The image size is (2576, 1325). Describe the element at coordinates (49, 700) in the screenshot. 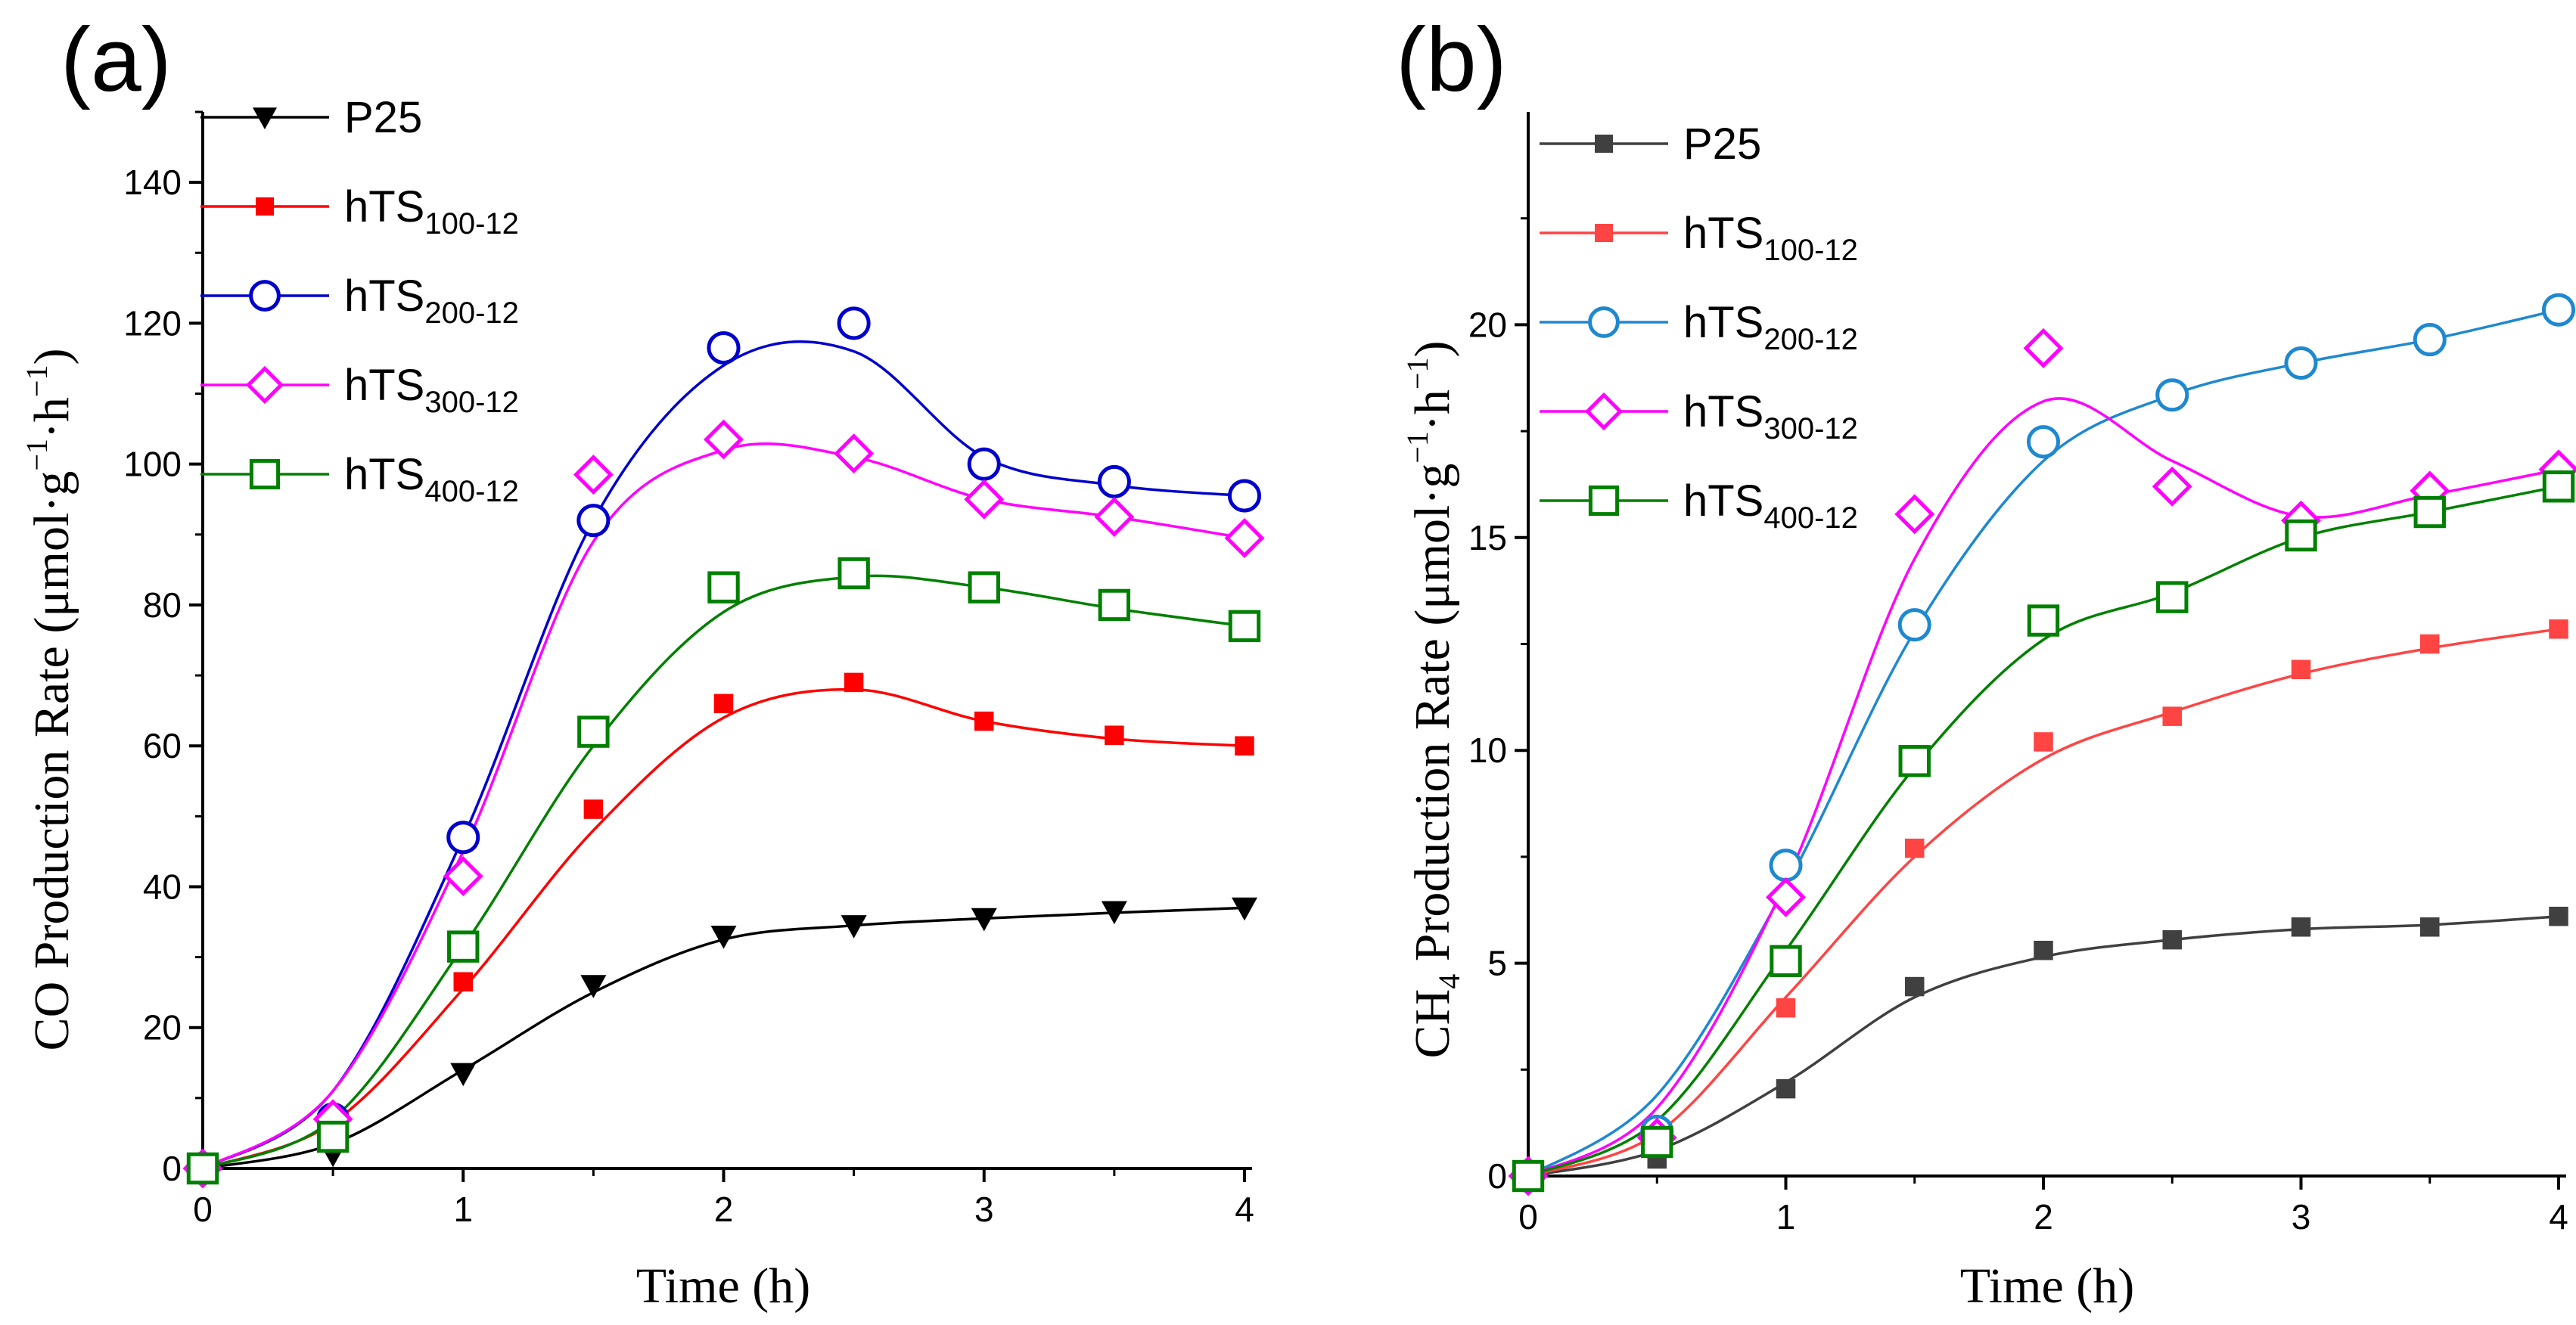

I see `chart-a-y-label: CO Production Rate (μmol·g−1·h−1)` at that location.